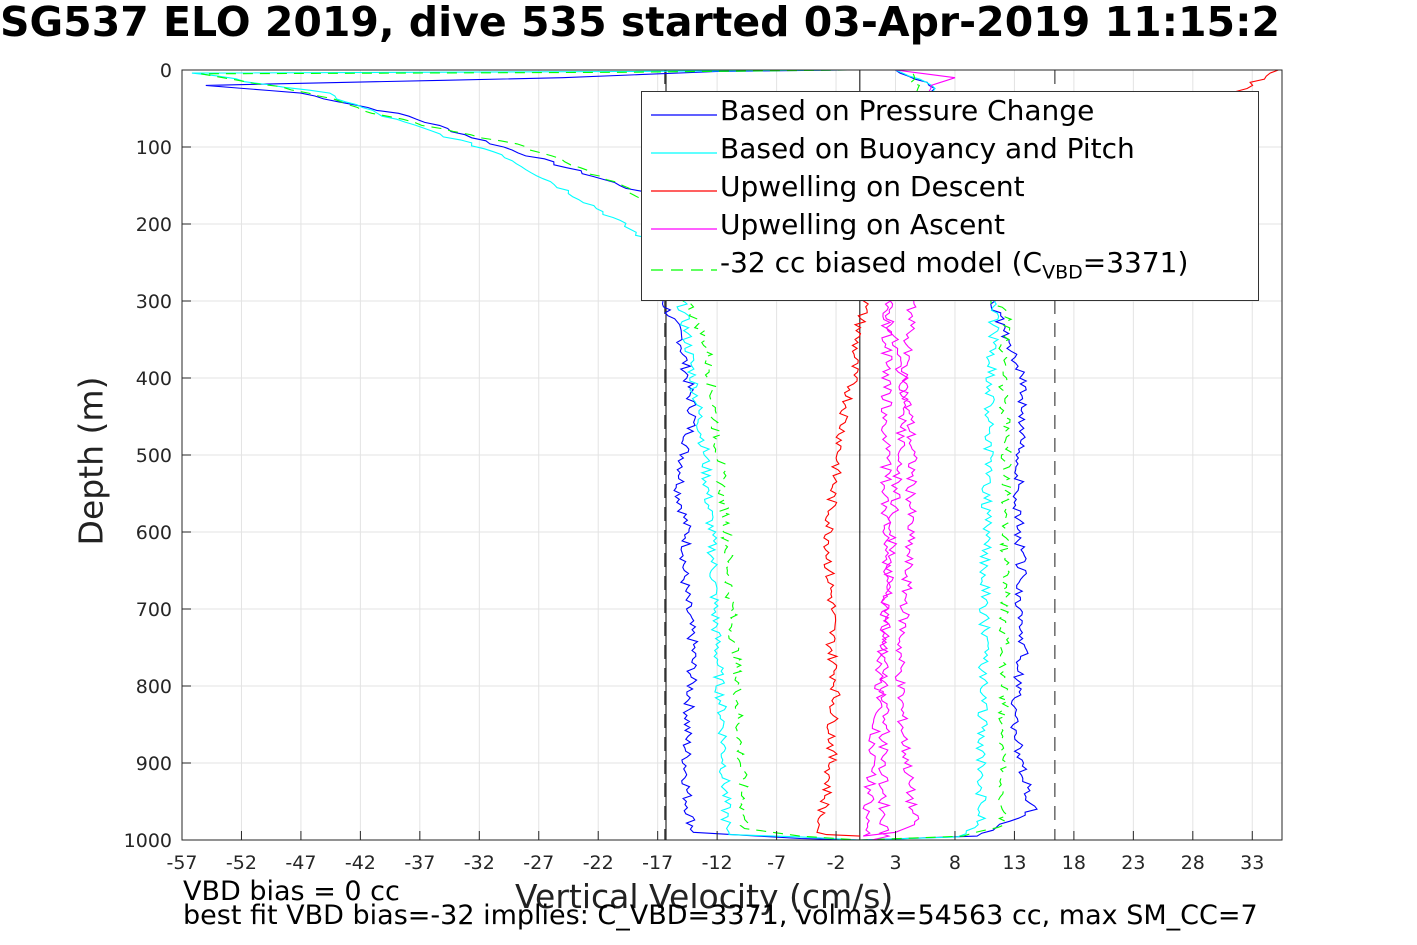 Image resolution: width=1417 pixels, height=945 pixels. I want to click on legend-swatch-biased-model, so click(684, 270).